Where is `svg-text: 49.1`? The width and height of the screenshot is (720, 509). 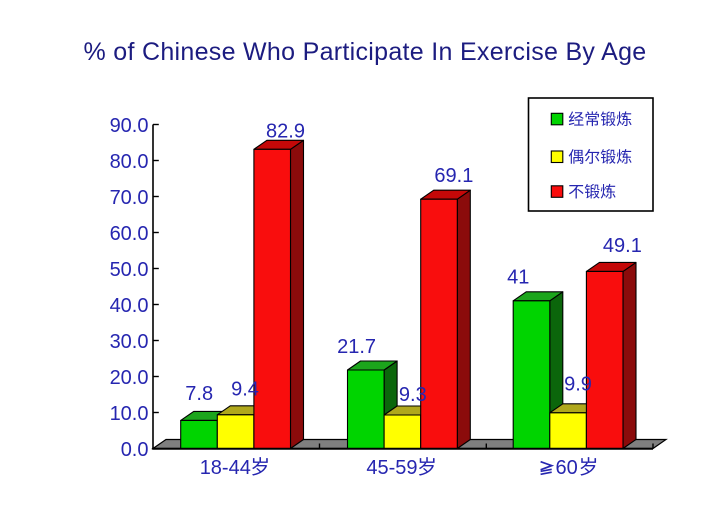 svg-text: 49.1 is located at coordinates (622, 246).